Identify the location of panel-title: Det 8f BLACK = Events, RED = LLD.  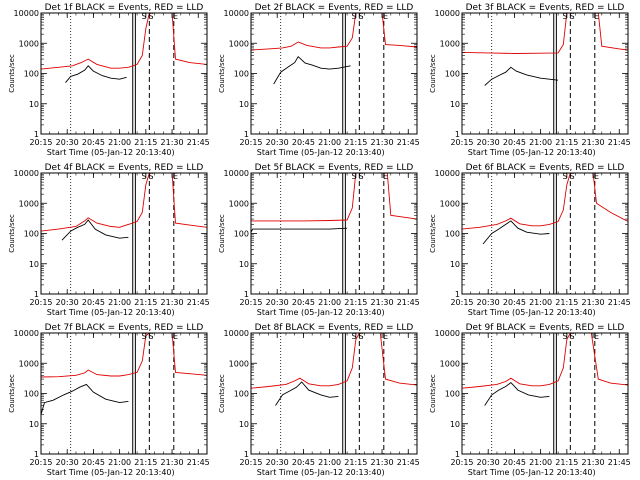
(334, 328).